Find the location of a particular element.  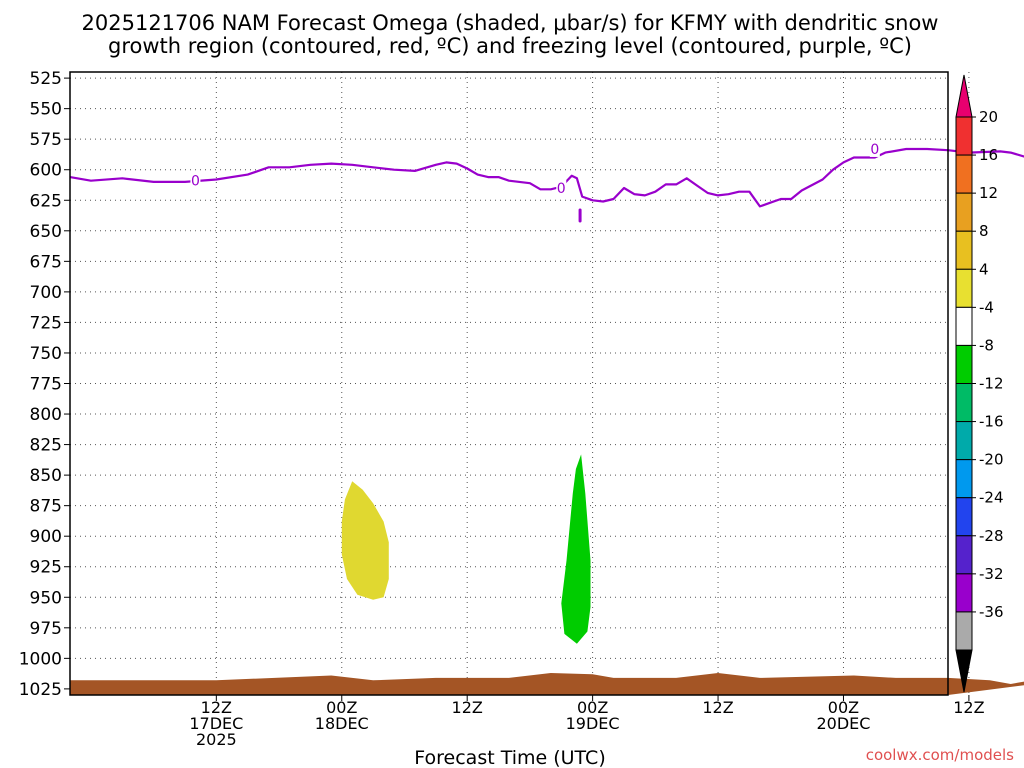

ytick-label-800: 800 is located at coordinates (46, 415).